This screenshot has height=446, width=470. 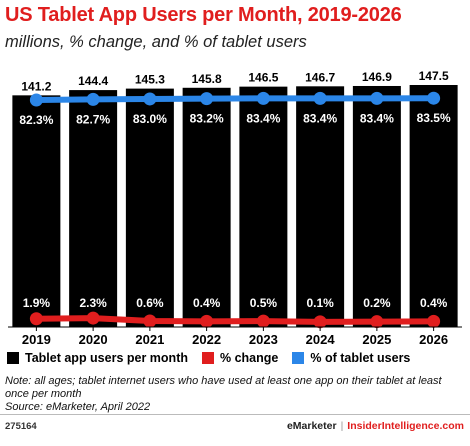 What do you see at coordinates (150, 119) in the screenshot?
I see `share-label-2021: 83.0%` at bounding box center [150, 119].